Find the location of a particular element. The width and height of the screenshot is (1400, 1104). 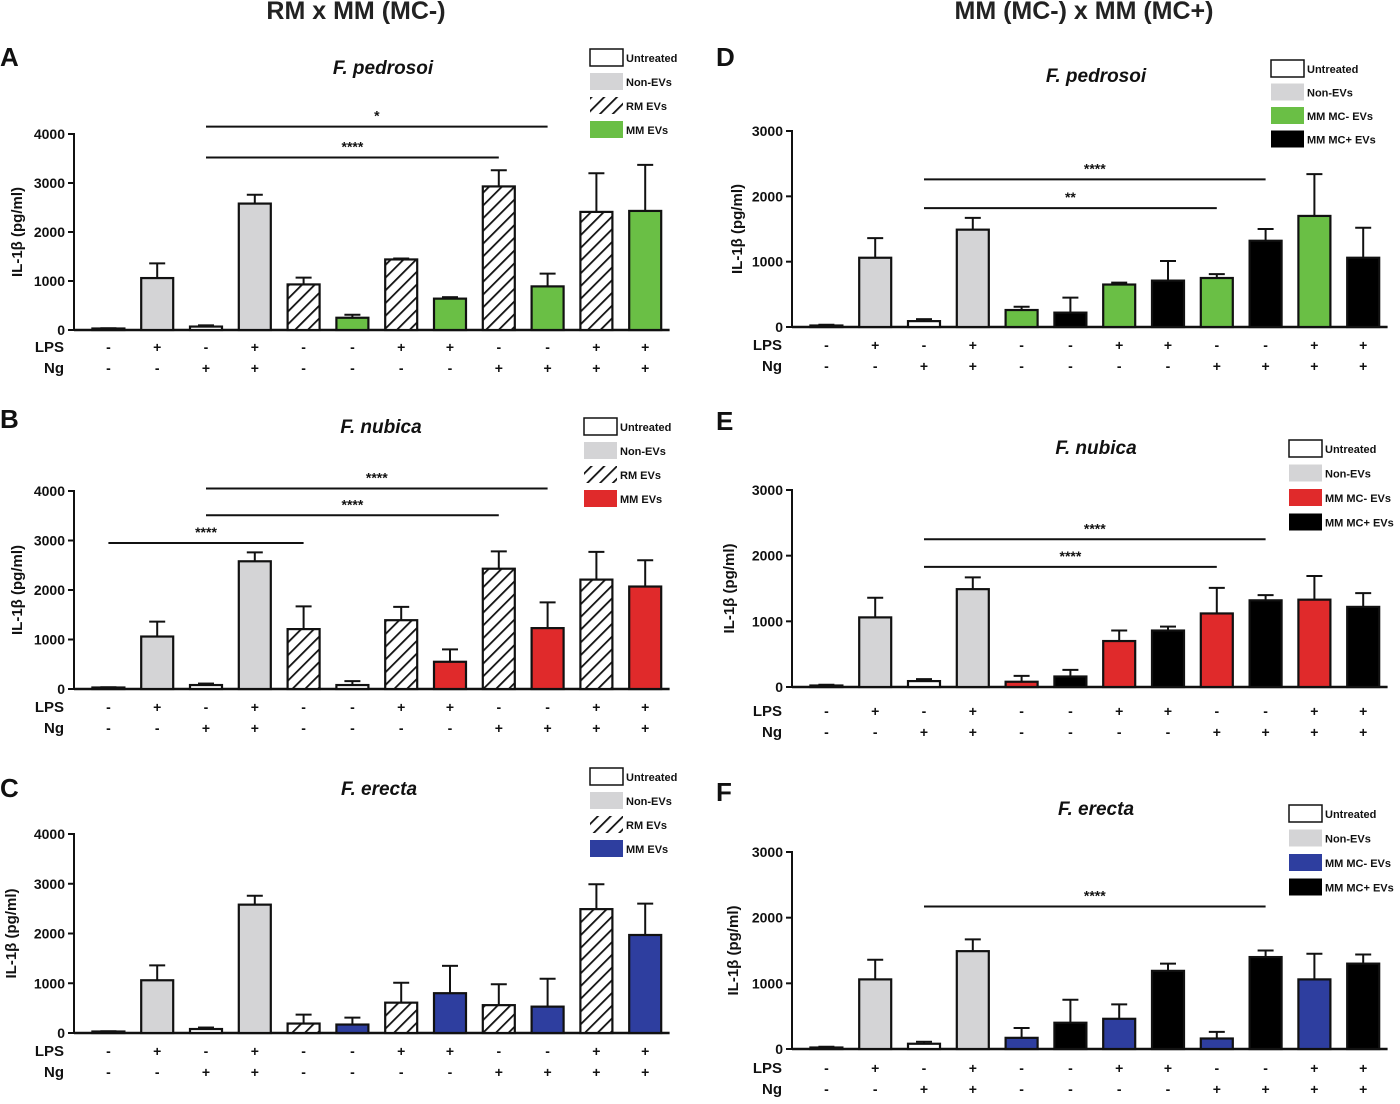

legend-swatch-untreated is located at coordinates (606, 776).